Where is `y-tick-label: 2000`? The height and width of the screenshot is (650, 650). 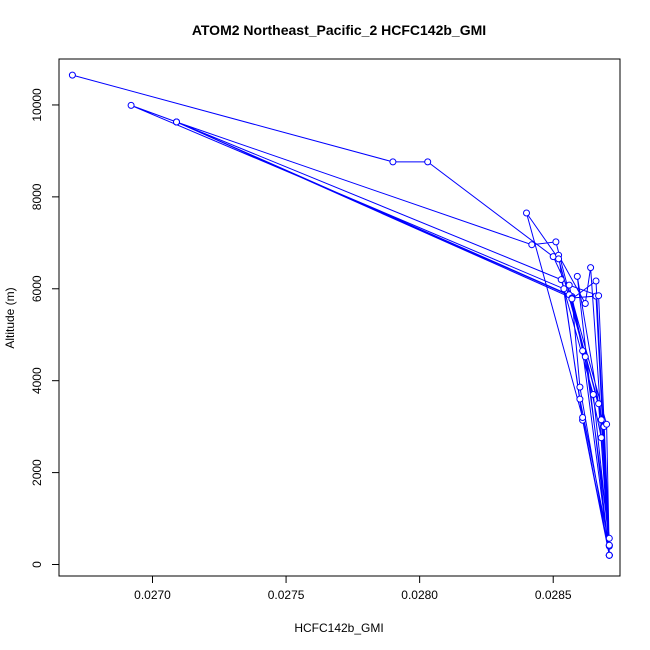 y-tick-label: 2000 is located at coordinates (37, 472).